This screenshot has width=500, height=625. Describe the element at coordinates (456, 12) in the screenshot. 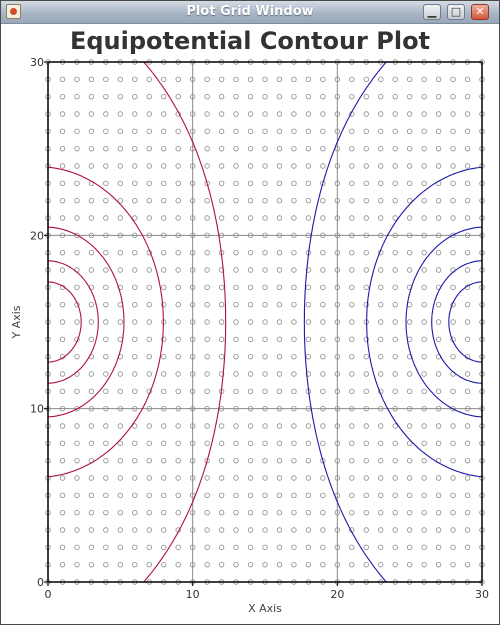

I see `maximize-button: □` at that location.